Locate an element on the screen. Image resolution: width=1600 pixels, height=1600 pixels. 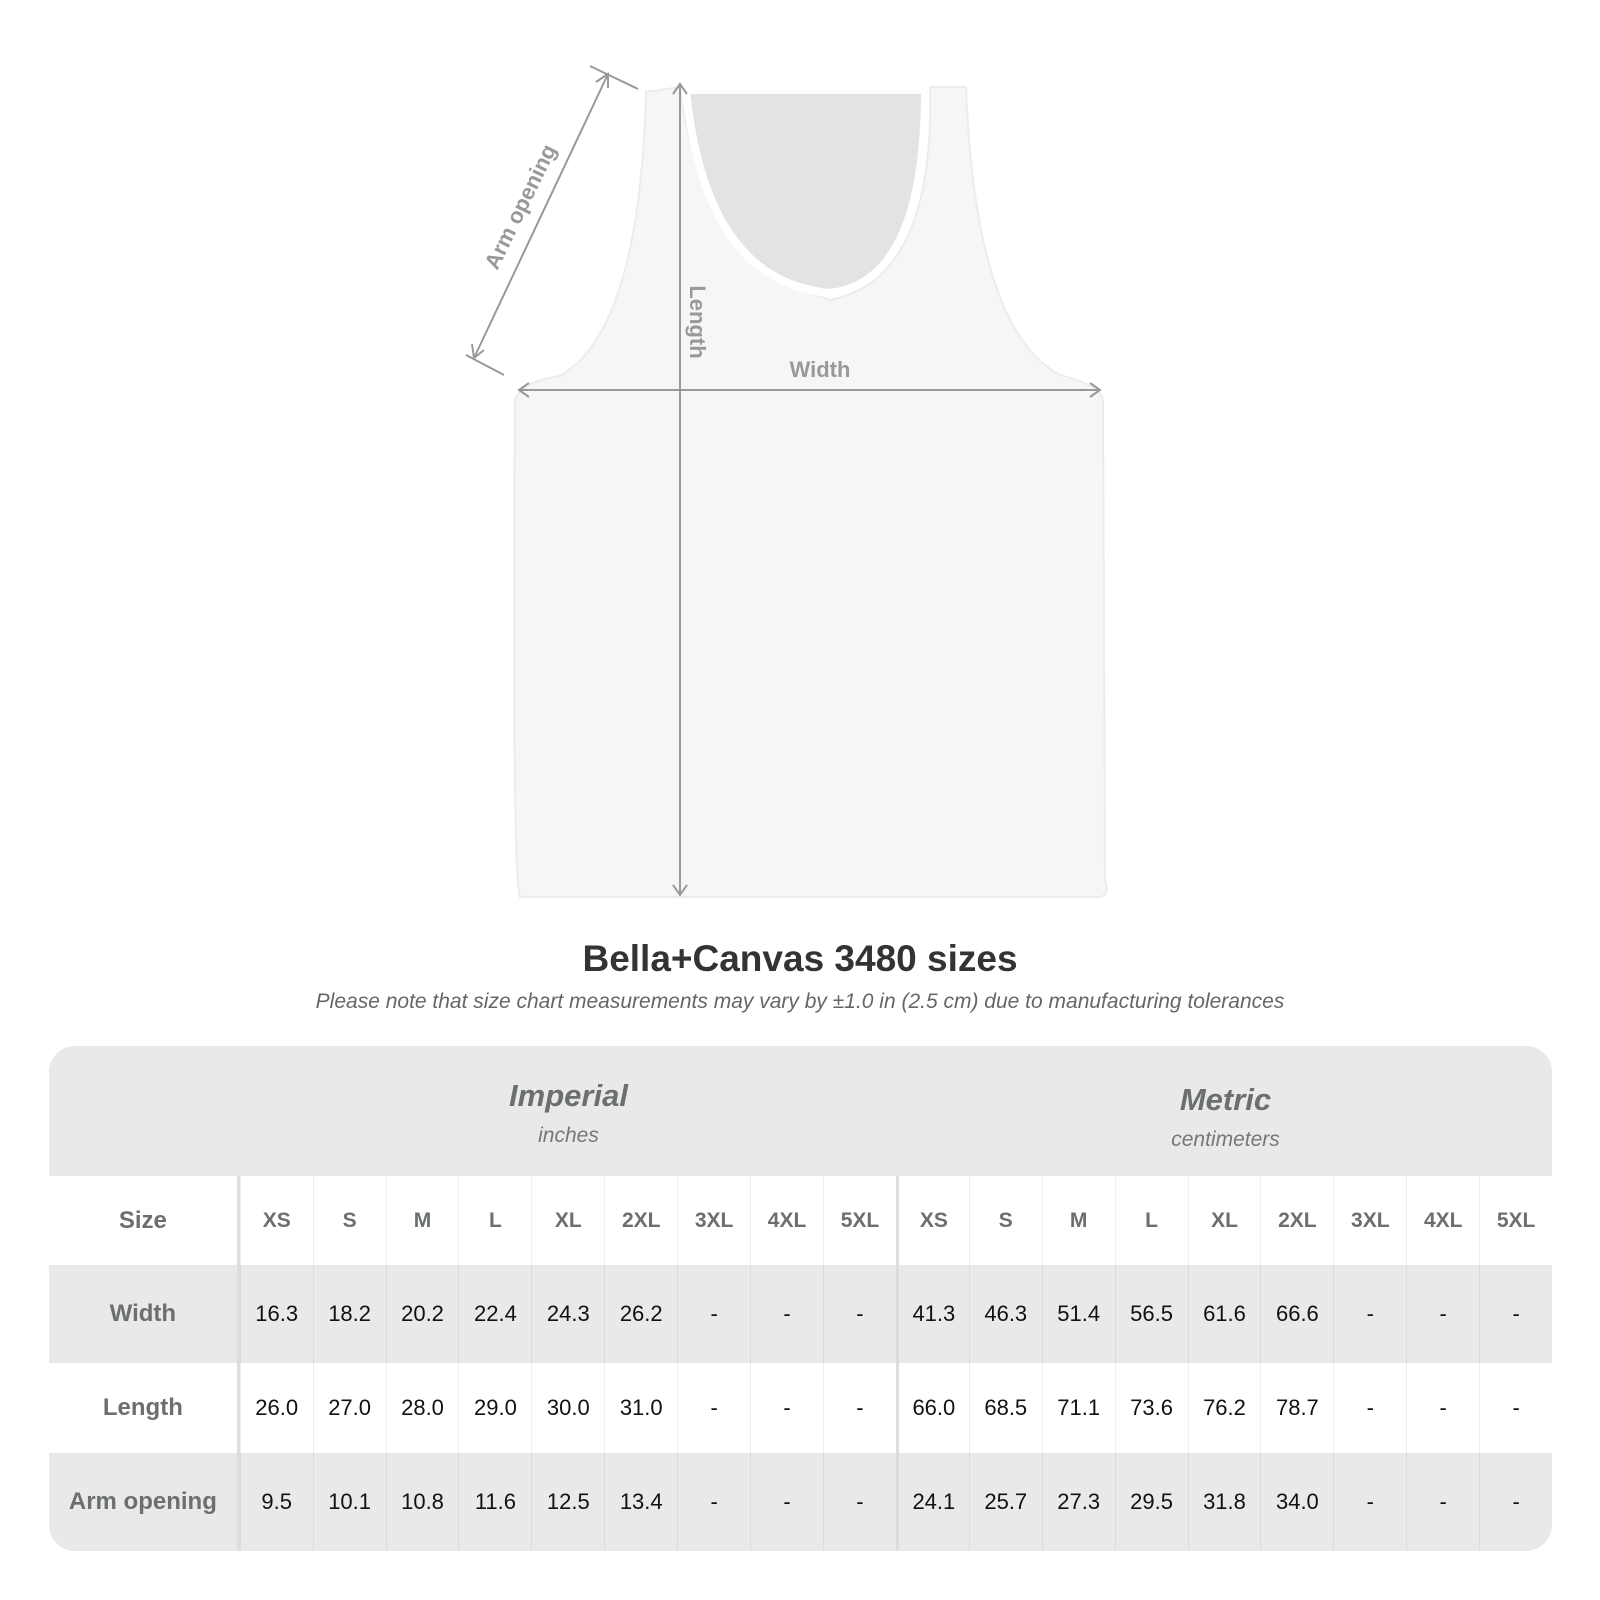
imperial-size-header: 3XL is located at coordinates (713, 1220).